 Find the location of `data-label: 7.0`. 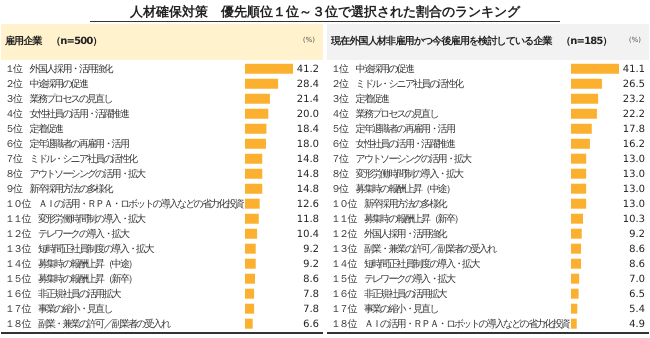

data-label: 7.0 is located at coordinates (637, 280).